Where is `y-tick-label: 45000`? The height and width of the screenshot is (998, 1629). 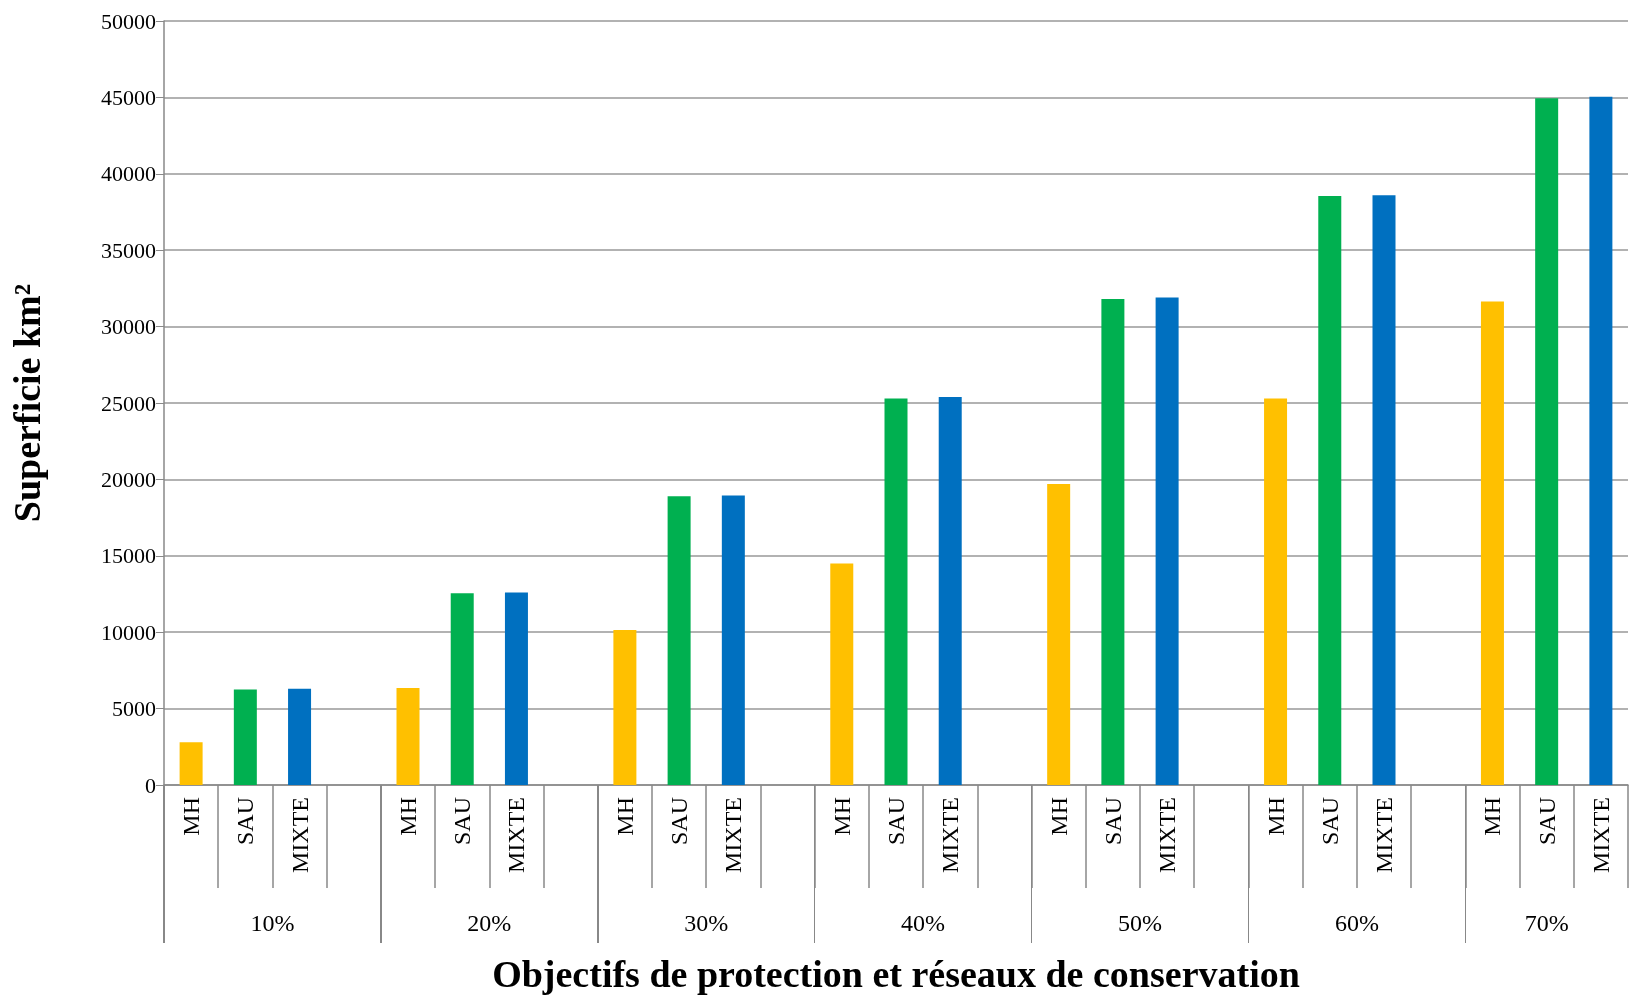 y-tick-label: 45000 is located at coordinates (128, 97).